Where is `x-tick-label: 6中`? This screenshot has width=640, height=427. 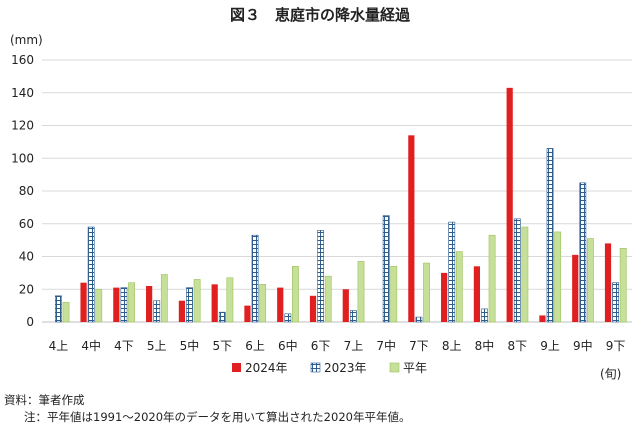
x-tick-label: 6中 is located at coordinates (288, 345).